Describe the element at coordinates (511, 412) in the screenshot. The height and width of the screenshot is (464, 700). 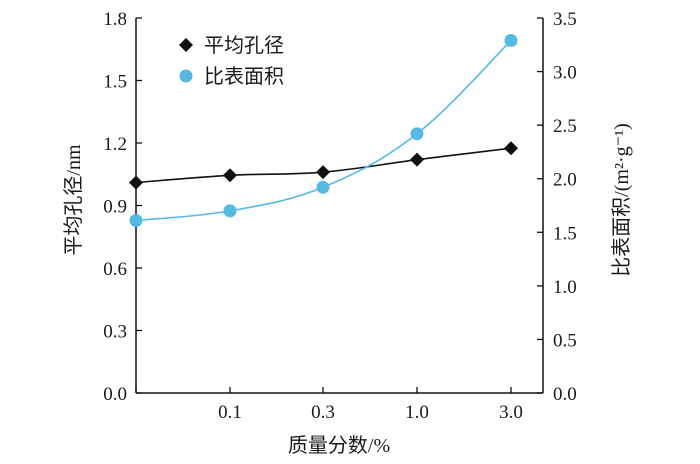
I see `x-tick-label: 3.0` at that location.